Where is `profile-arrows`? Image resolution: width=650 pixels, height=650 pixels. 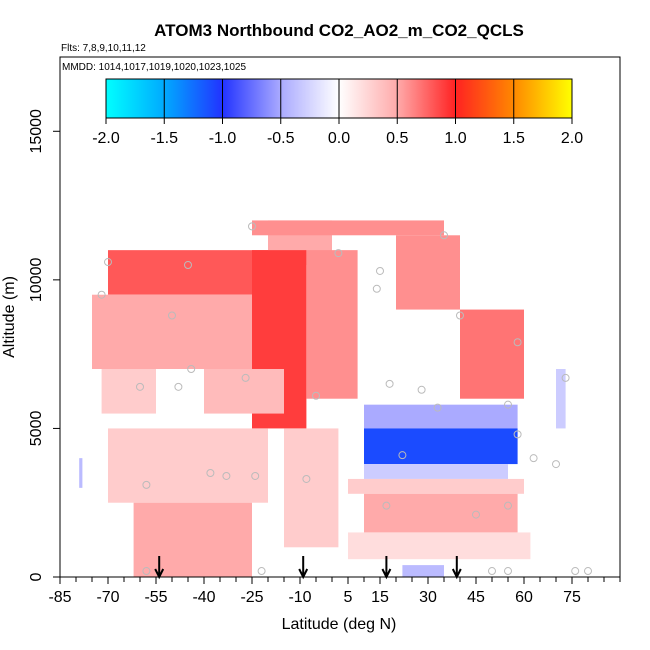
profile-arrows is located at coordinates (308, 568).